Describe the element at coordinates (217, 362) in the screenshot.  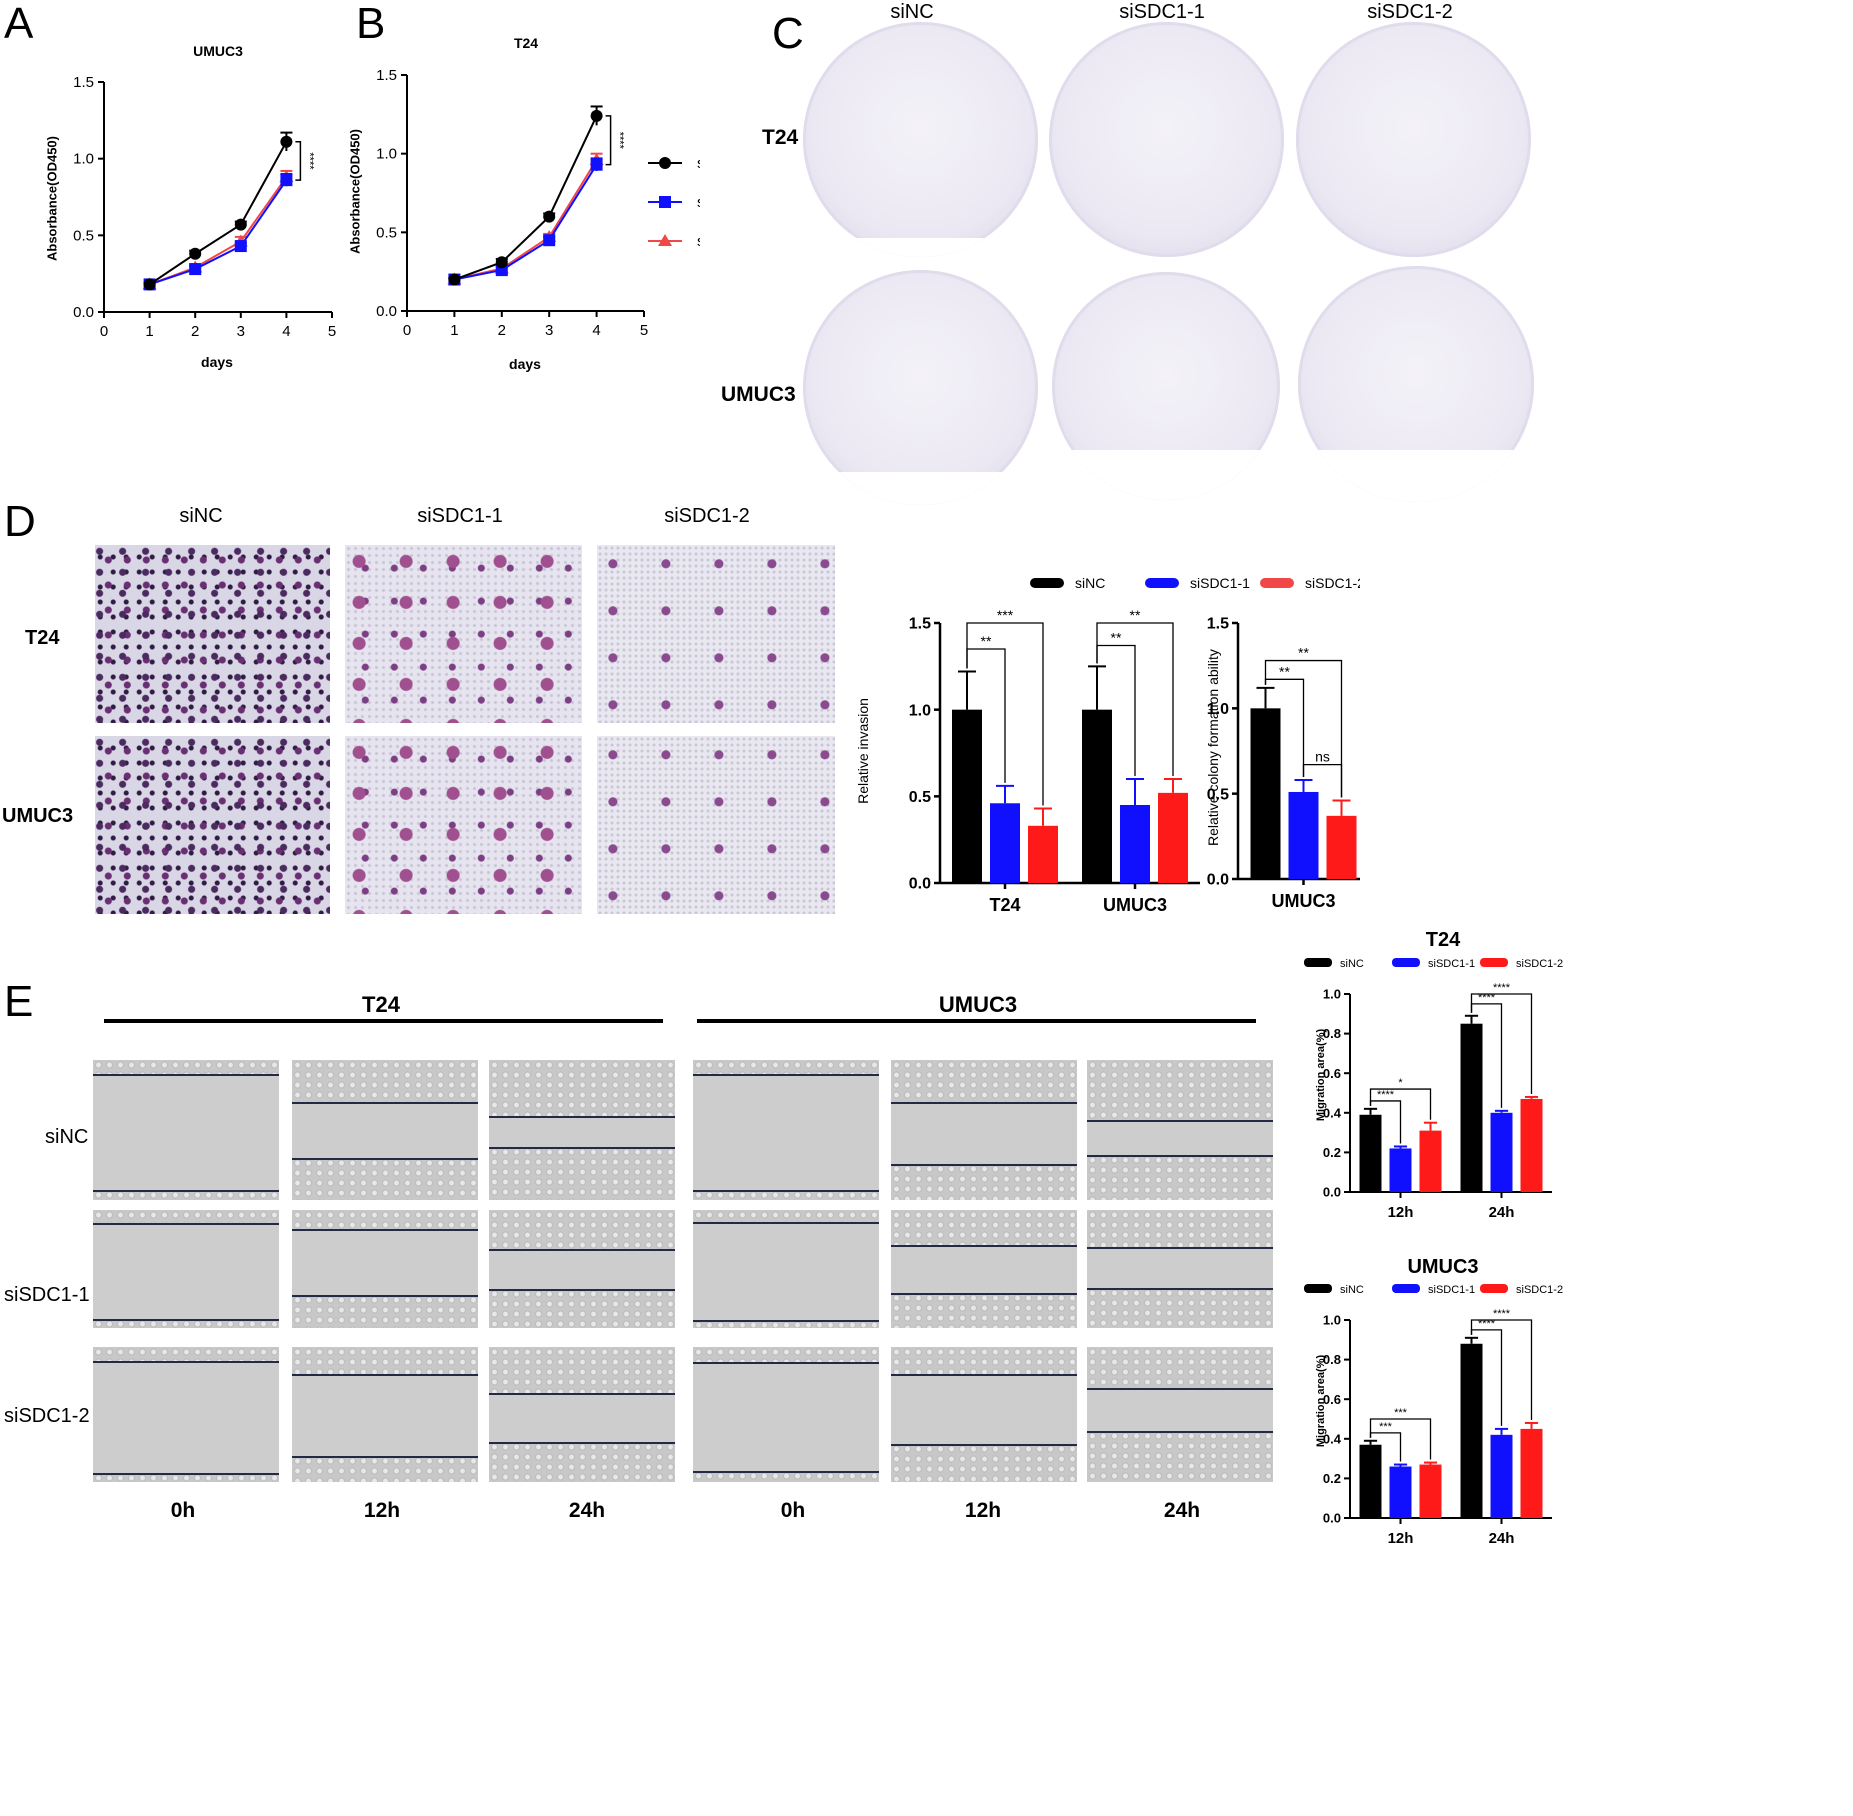
I see `chart-a-xlabel: days` at that location.